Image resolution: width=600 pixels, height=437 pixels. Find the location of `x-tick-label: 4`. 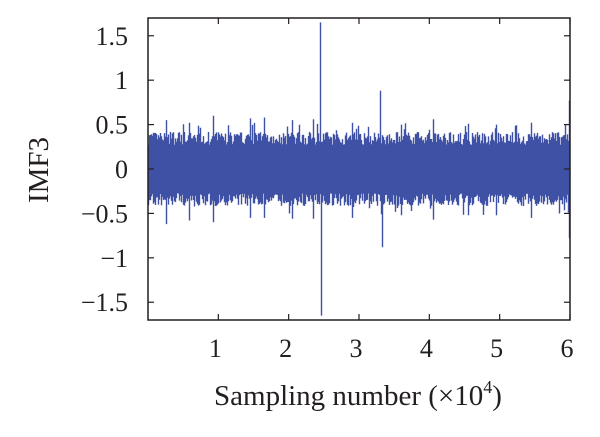

x-tick-label: 4 is located at coordinates (426, 348).